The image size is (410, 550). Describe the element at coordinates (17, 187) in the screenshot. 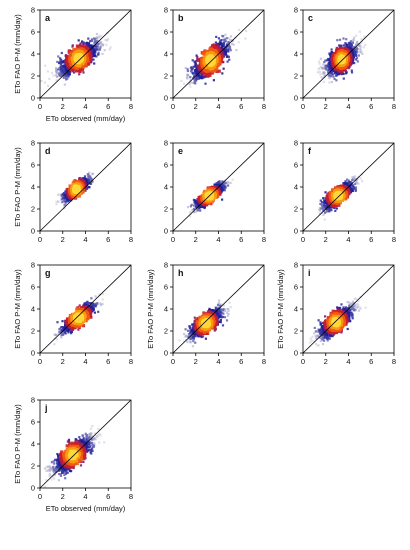

I see `y-axis-label: ETo FAO P-M (mm/day)` at that location.